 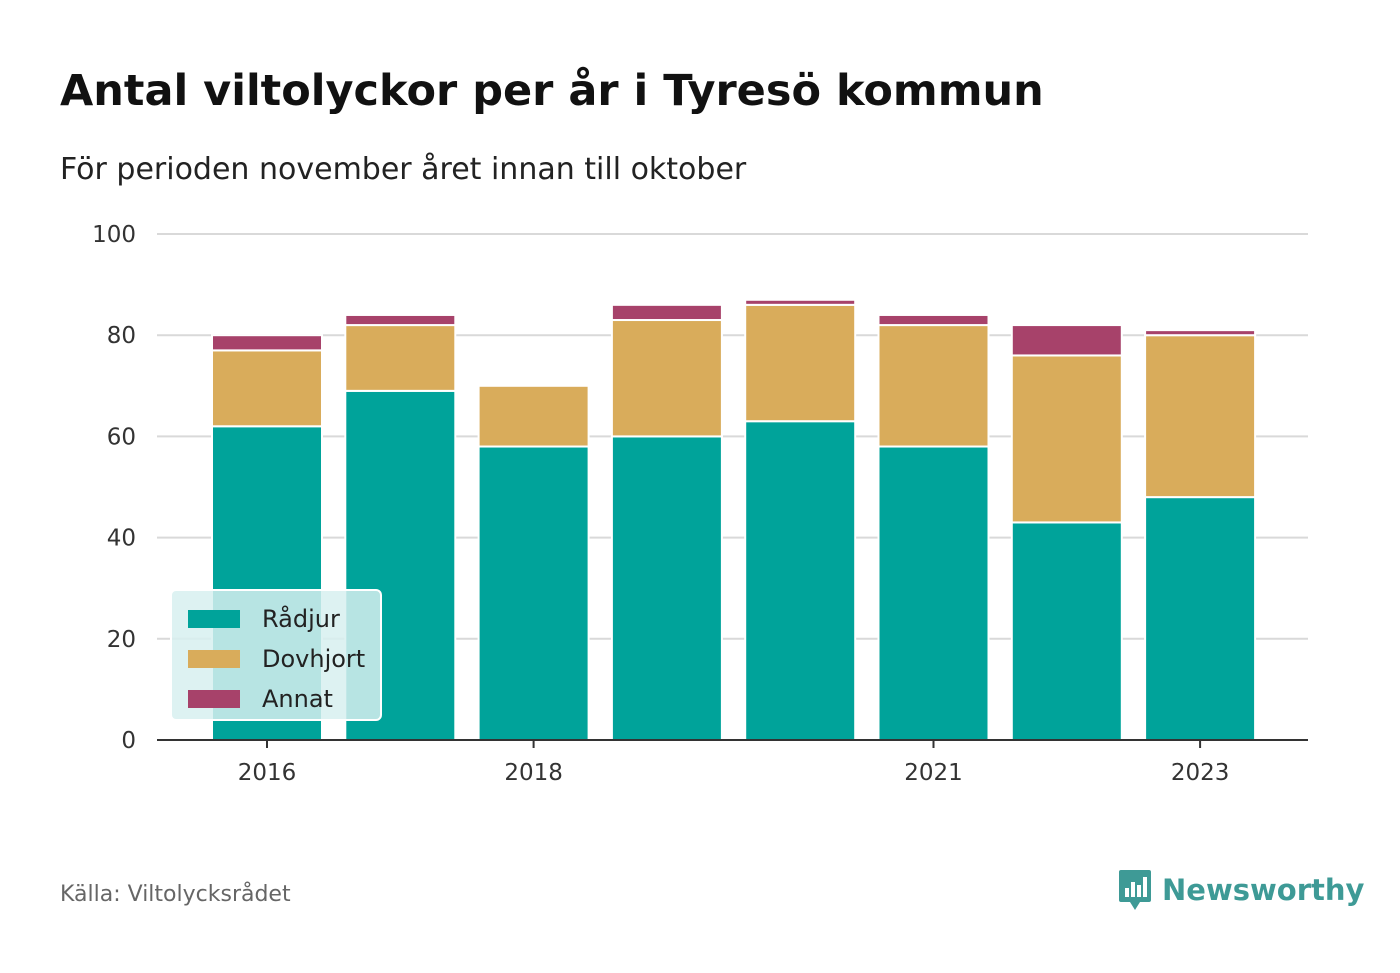 I want to click on y-tick-label-60: 60, so click(x=121, y=437).